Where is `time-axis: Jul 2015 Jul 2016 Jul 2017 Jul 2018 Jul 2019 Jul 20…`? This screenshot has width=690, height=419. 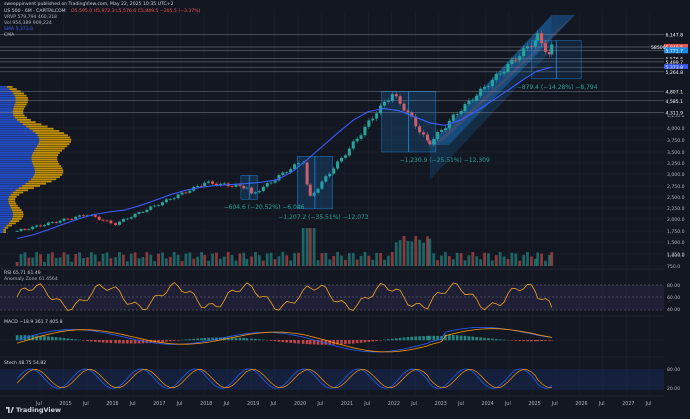
time-axis: Jul 2015 Jul 2016 Jul 2017 Jul 2018 Jul 2019 Jul 20… is located at coordinates (345, 408).